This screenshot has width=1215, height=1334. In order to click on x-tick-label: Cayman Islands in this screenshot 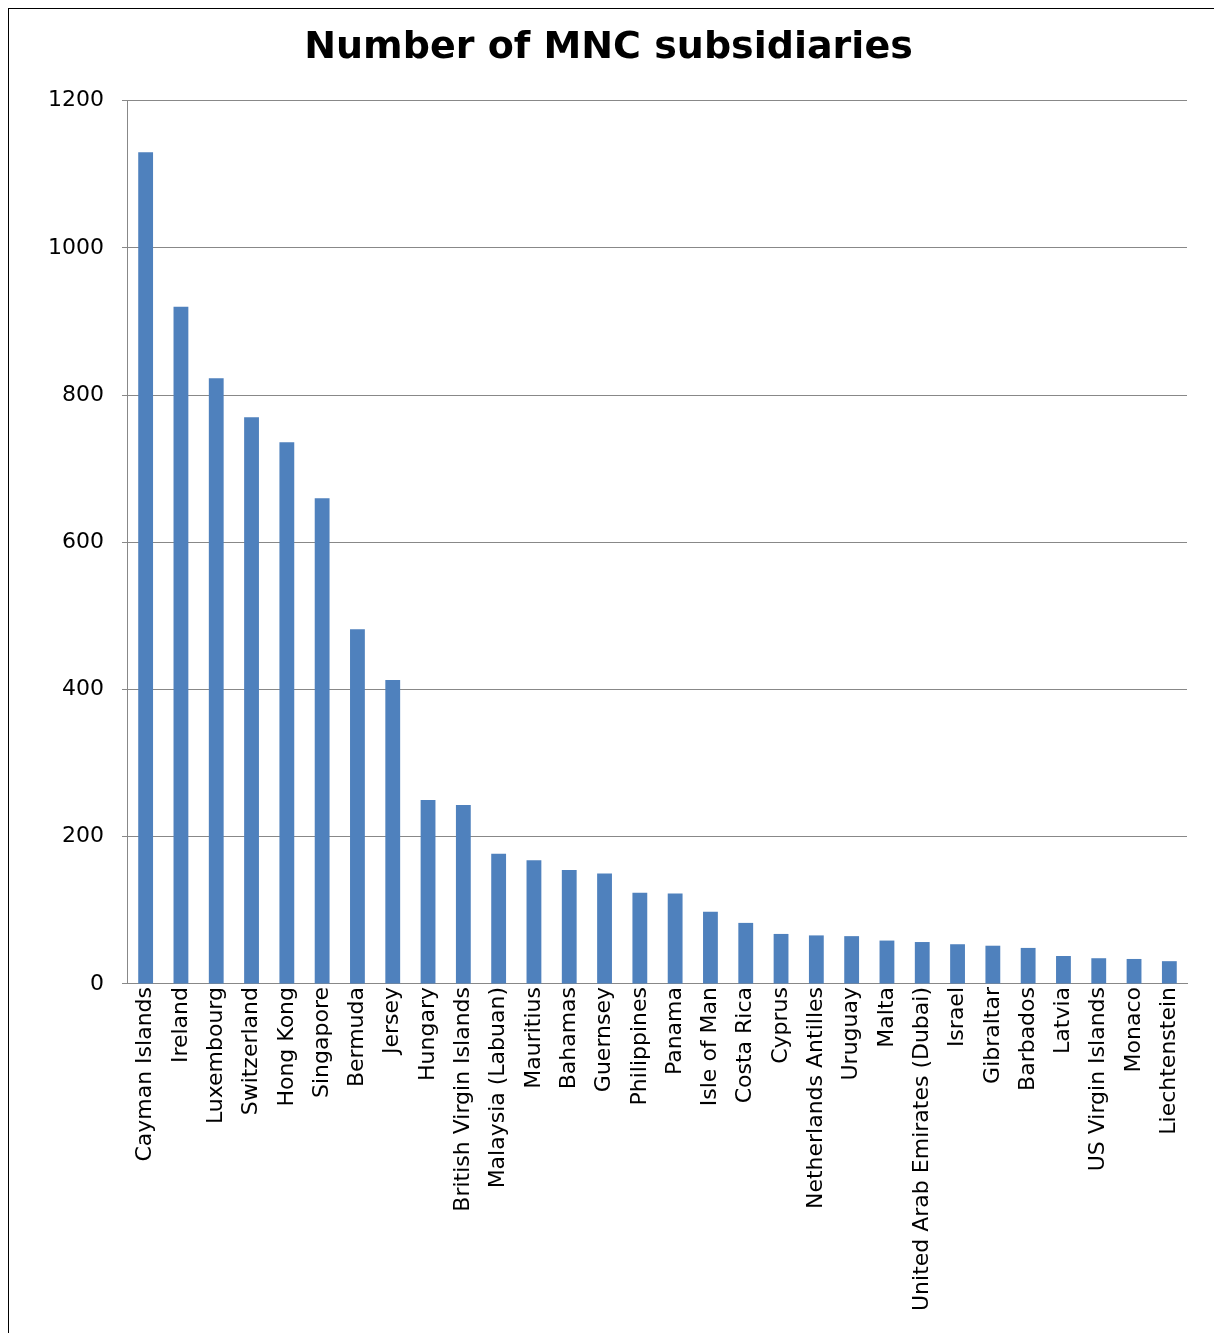, I will do `click(144, 1074)`.